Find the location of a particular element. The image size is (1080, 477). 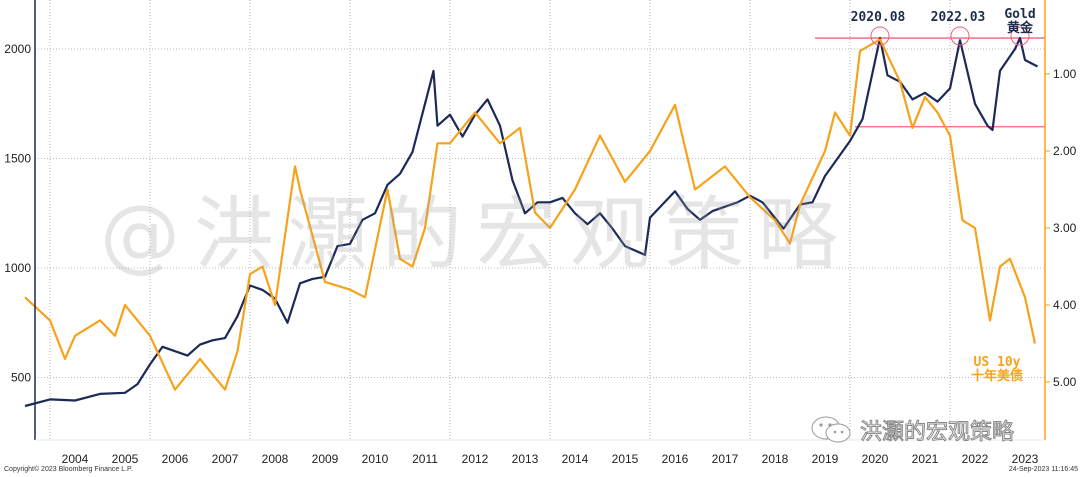

copyright: Copyright© 2023 Bloomberg Finance L.P. is located at coordinates (68, 469).